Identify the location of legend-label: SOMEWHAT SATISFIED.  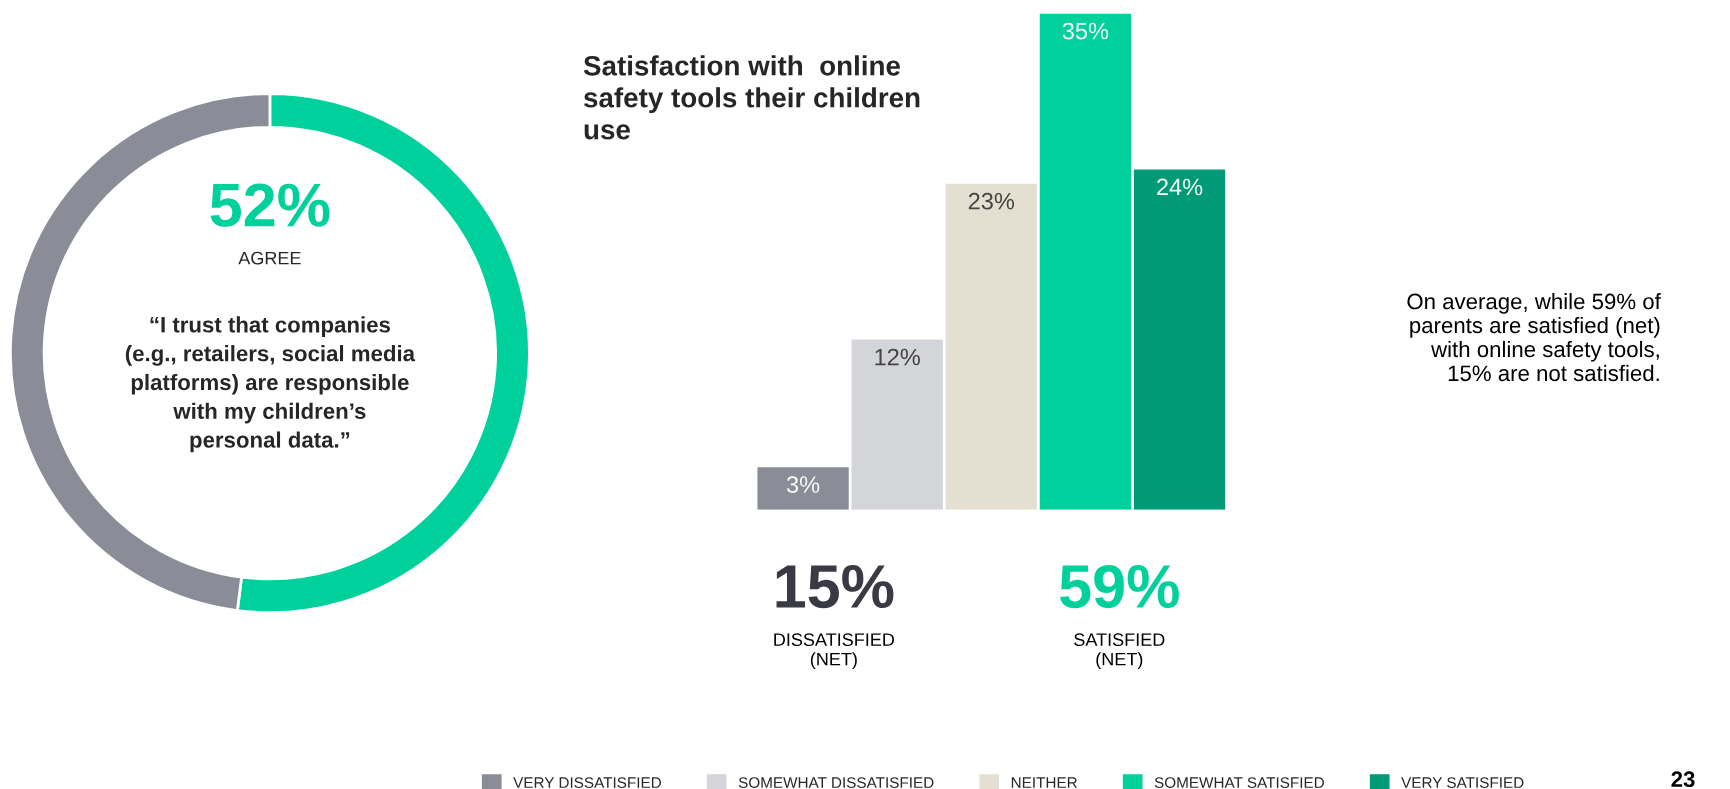
(1239, 783).